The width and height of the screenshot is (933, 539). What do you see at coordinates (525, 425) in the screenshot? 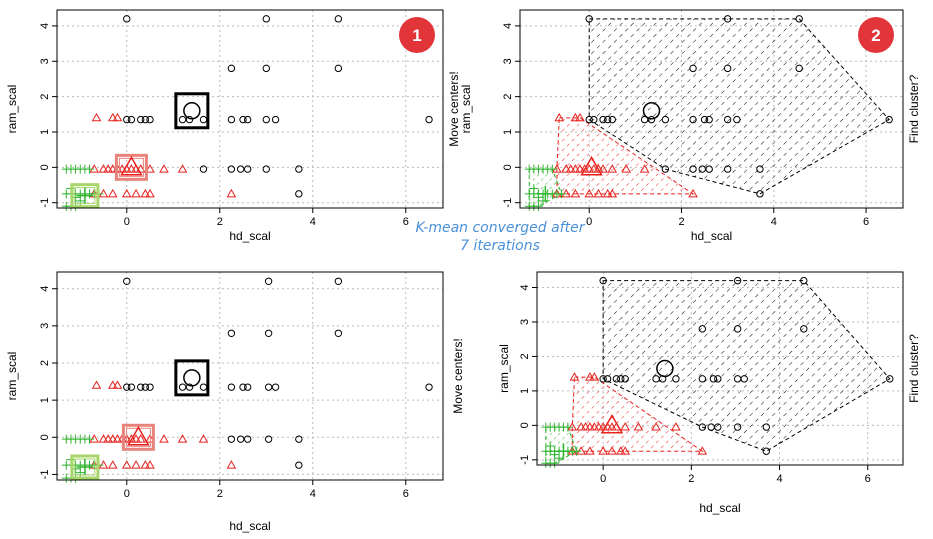
I see `y-tick-label: 0` at bounding box center [525, 425].